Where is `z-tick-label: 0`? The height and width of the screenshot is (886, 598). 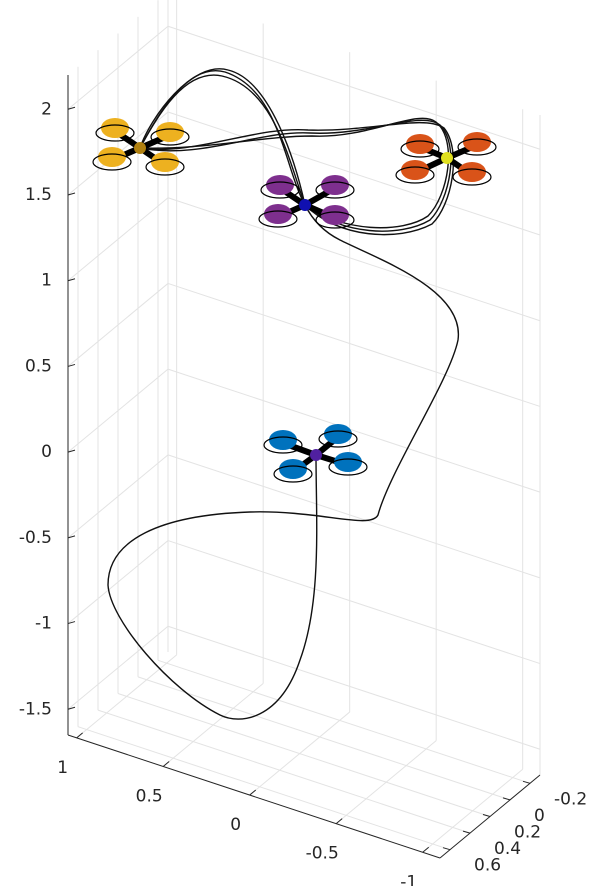 z-tick-label: 0 is located at coordinates (46, 452).